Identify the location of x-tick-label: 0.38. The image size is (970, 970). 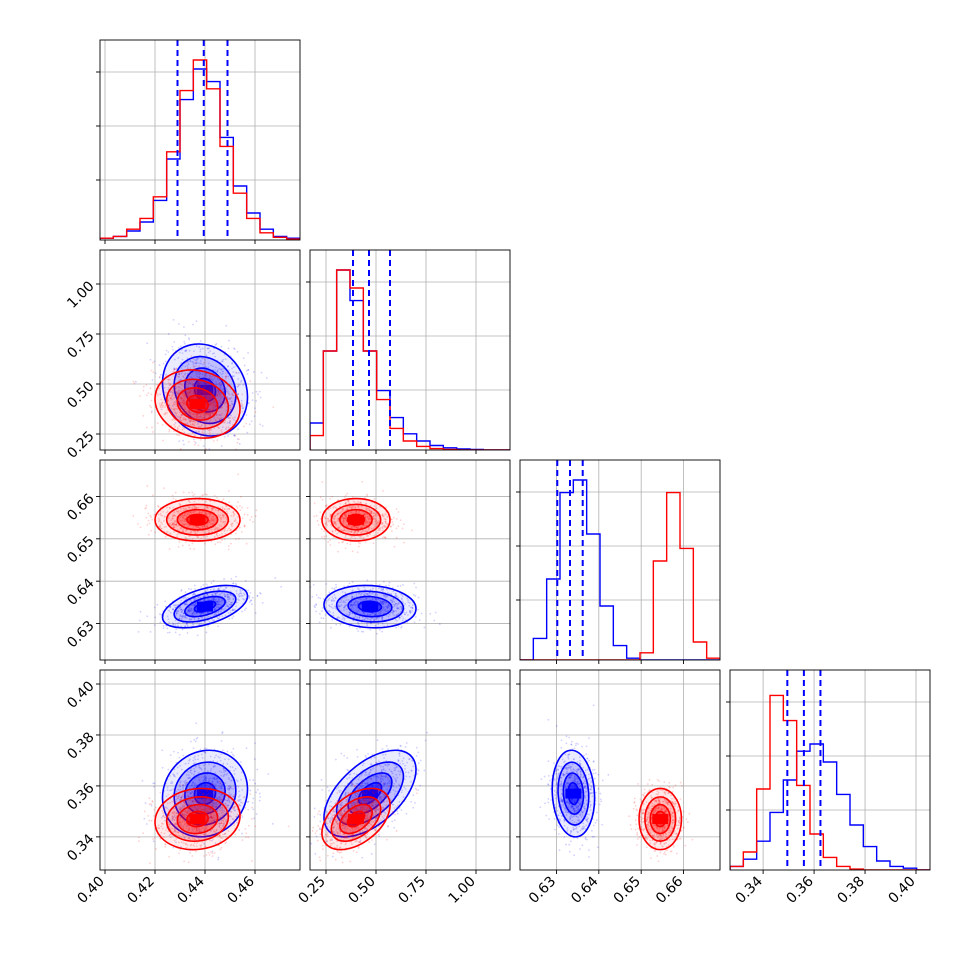
(851, 890).